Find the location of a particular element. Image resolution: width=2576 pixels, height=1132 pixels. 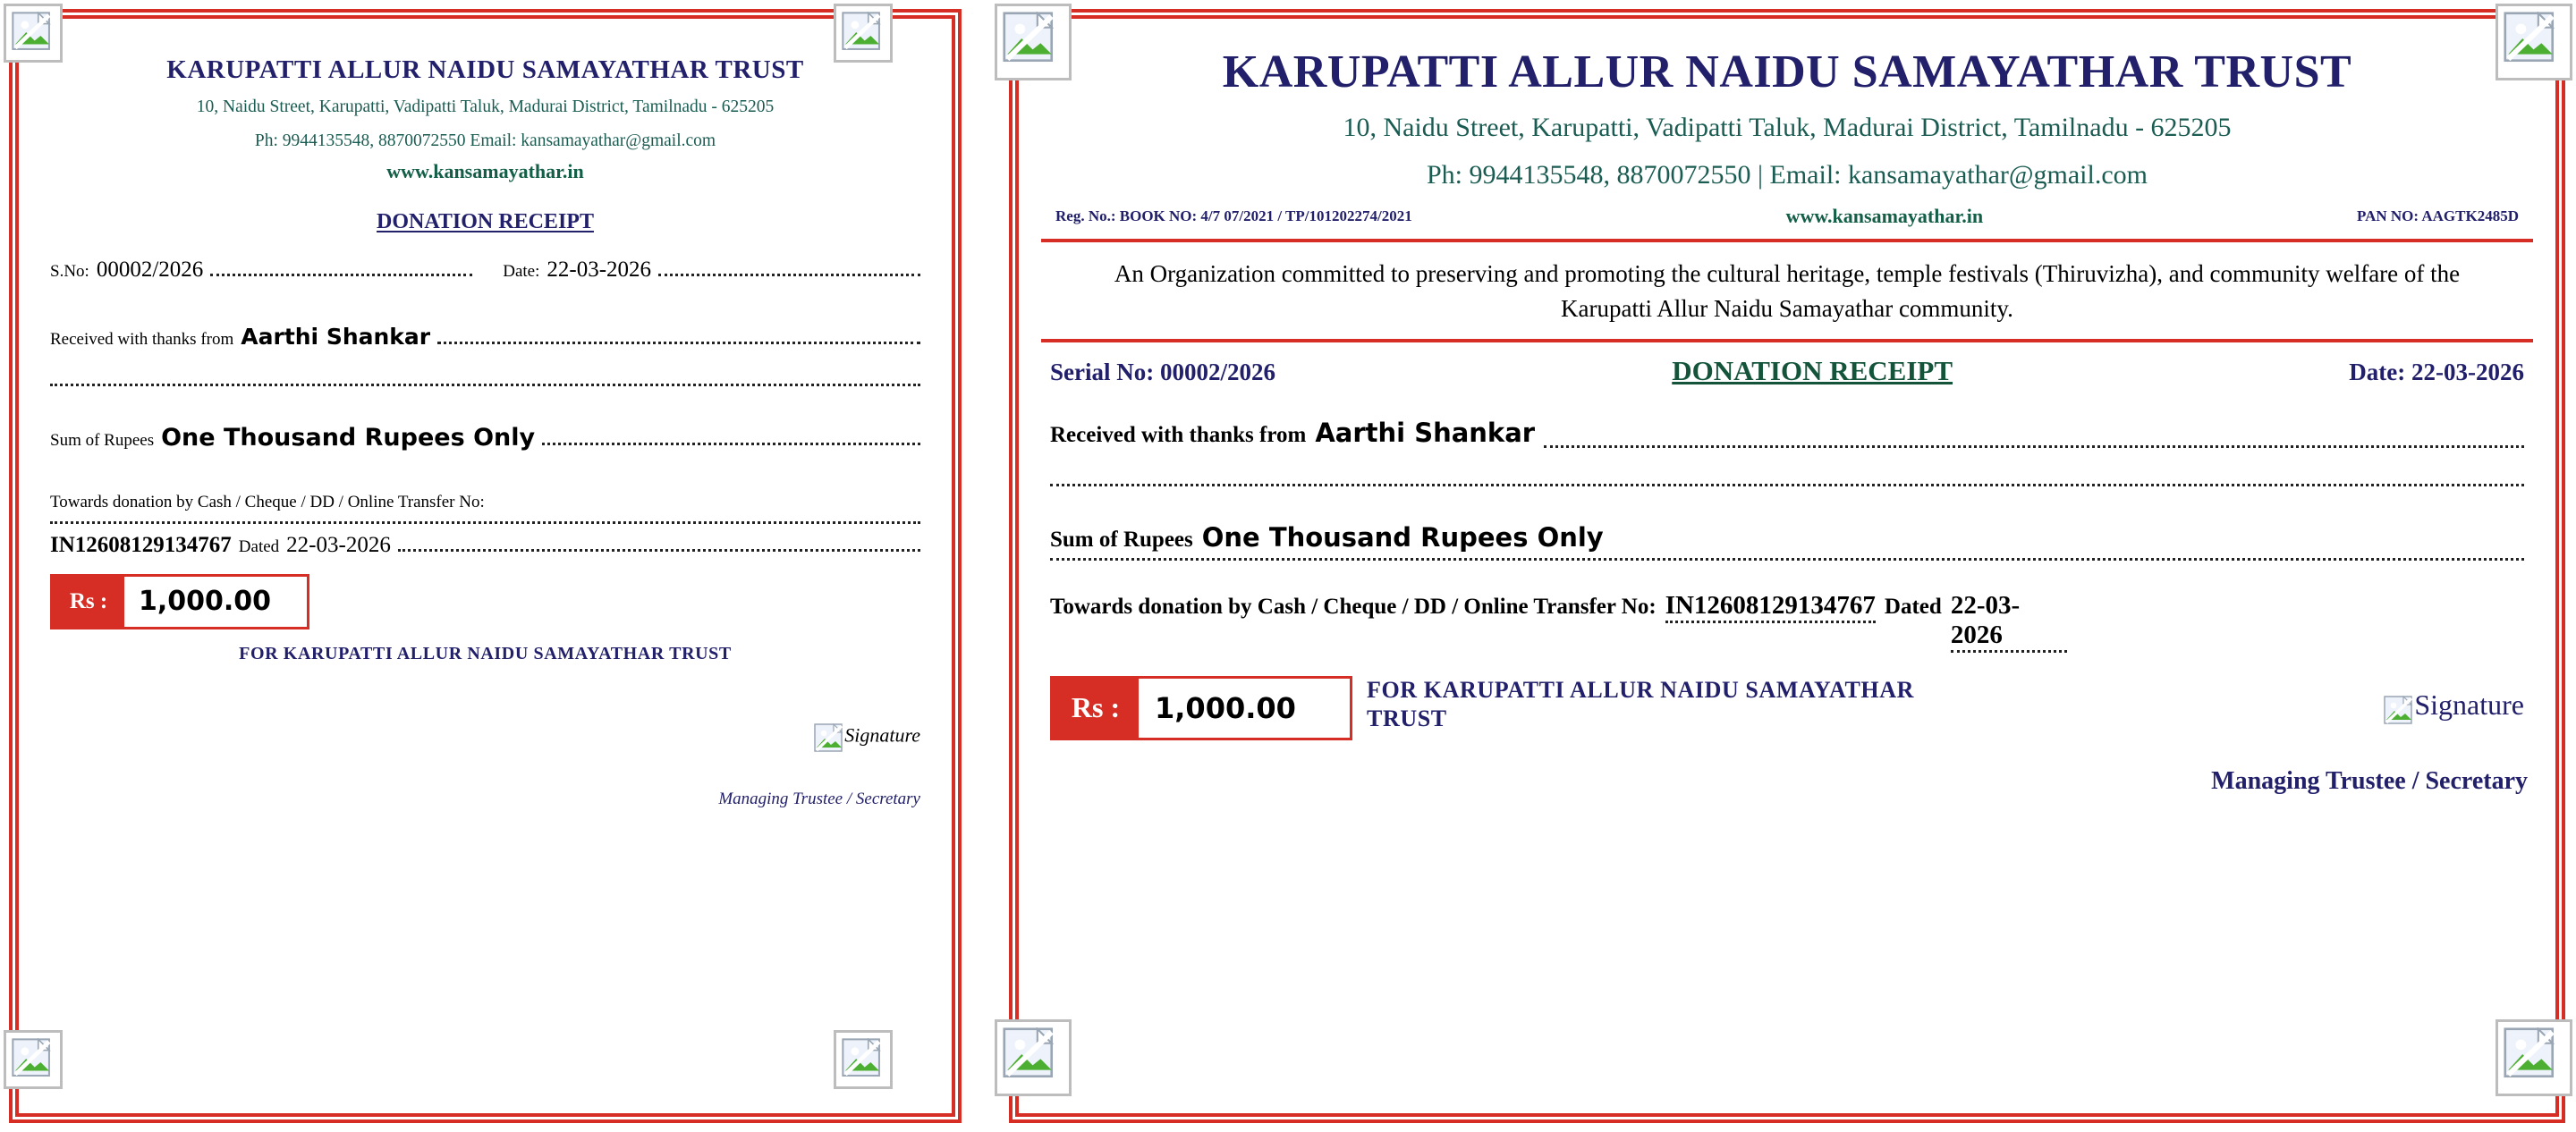

receipt-title-left: DONATION RECEIPT is located at coordinates (485, 221).